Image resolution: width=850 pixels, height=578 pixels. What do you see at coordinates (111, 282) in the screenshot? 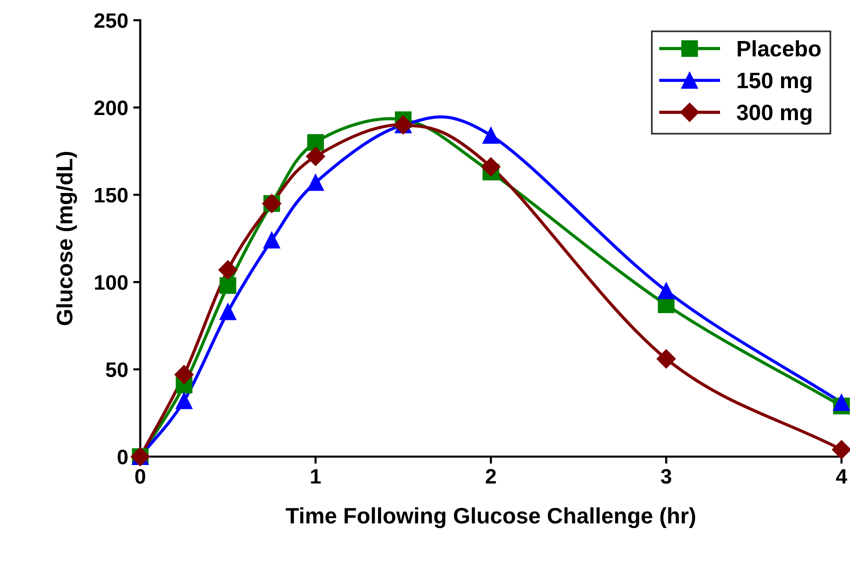
I see `y-tick-label: 100` at bounding box center [111, 282].